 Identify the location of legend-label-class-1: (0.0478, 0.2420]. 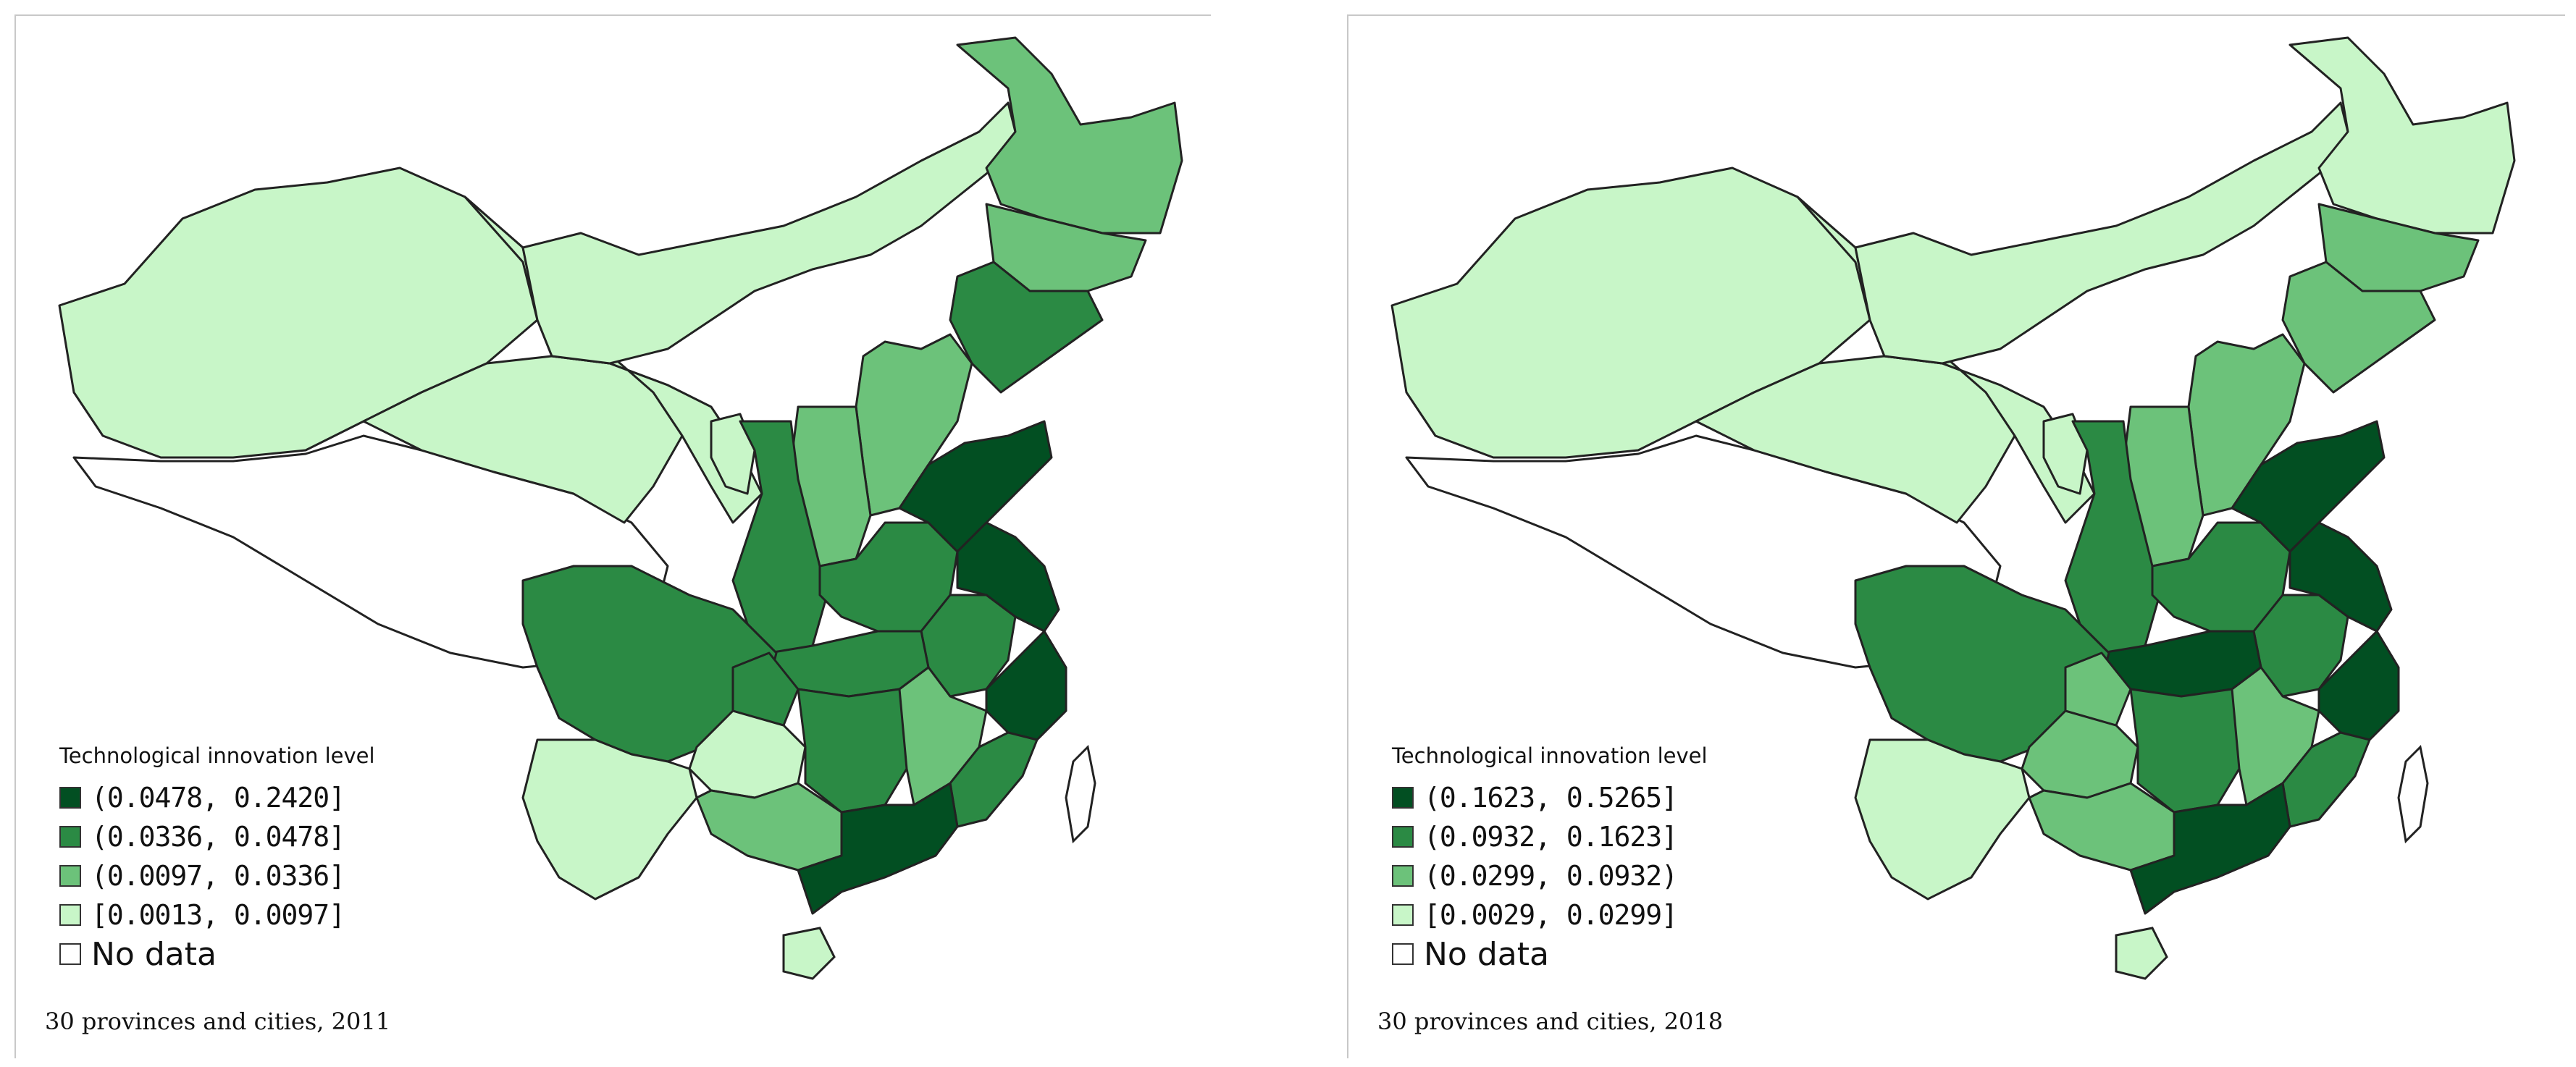
(218, 798).